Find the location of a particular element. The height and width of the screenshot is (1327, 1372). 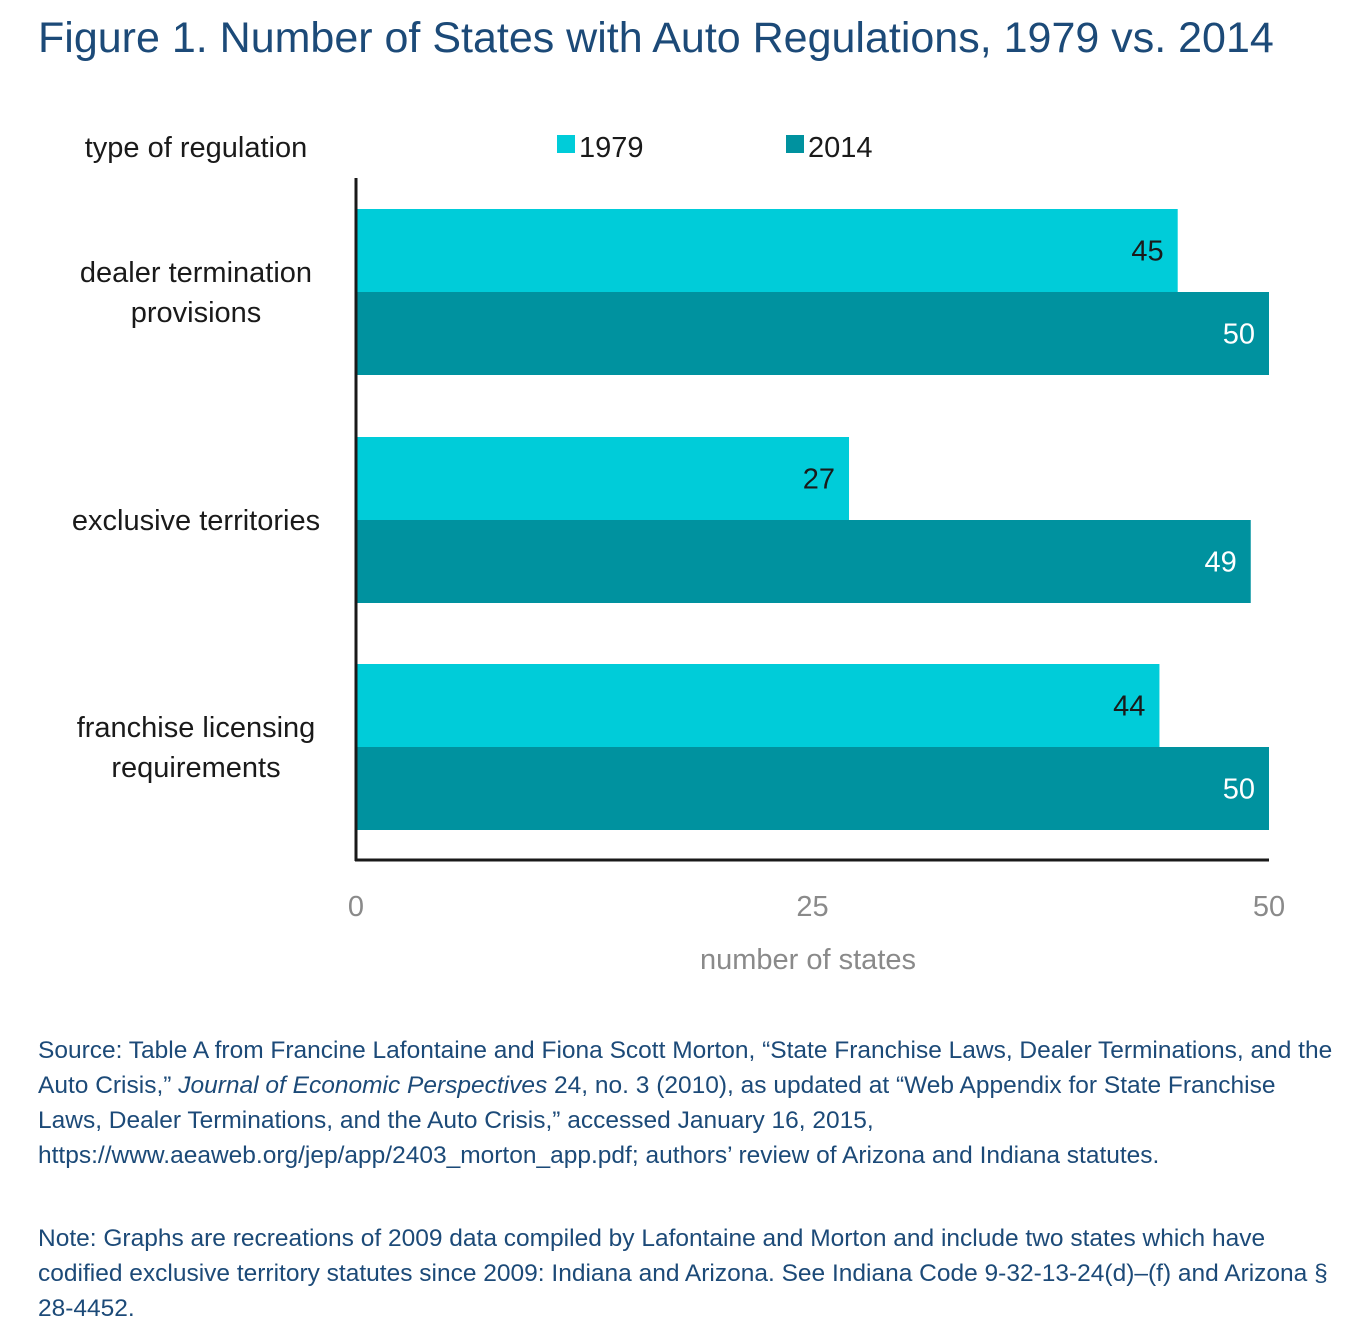

data-label-2014-1: 50 is located at coordinates (1239, 335).